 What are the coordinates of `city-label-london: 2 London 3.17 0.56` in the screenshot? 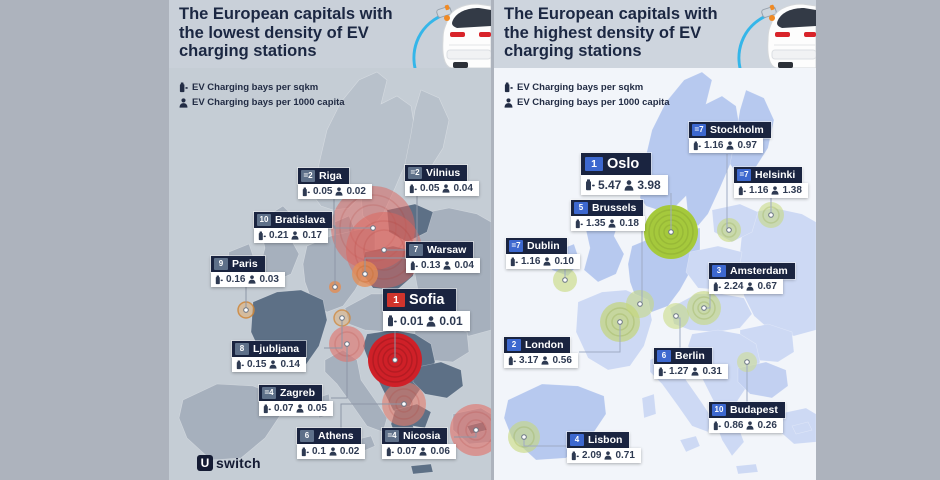 It's located at (541, 352).